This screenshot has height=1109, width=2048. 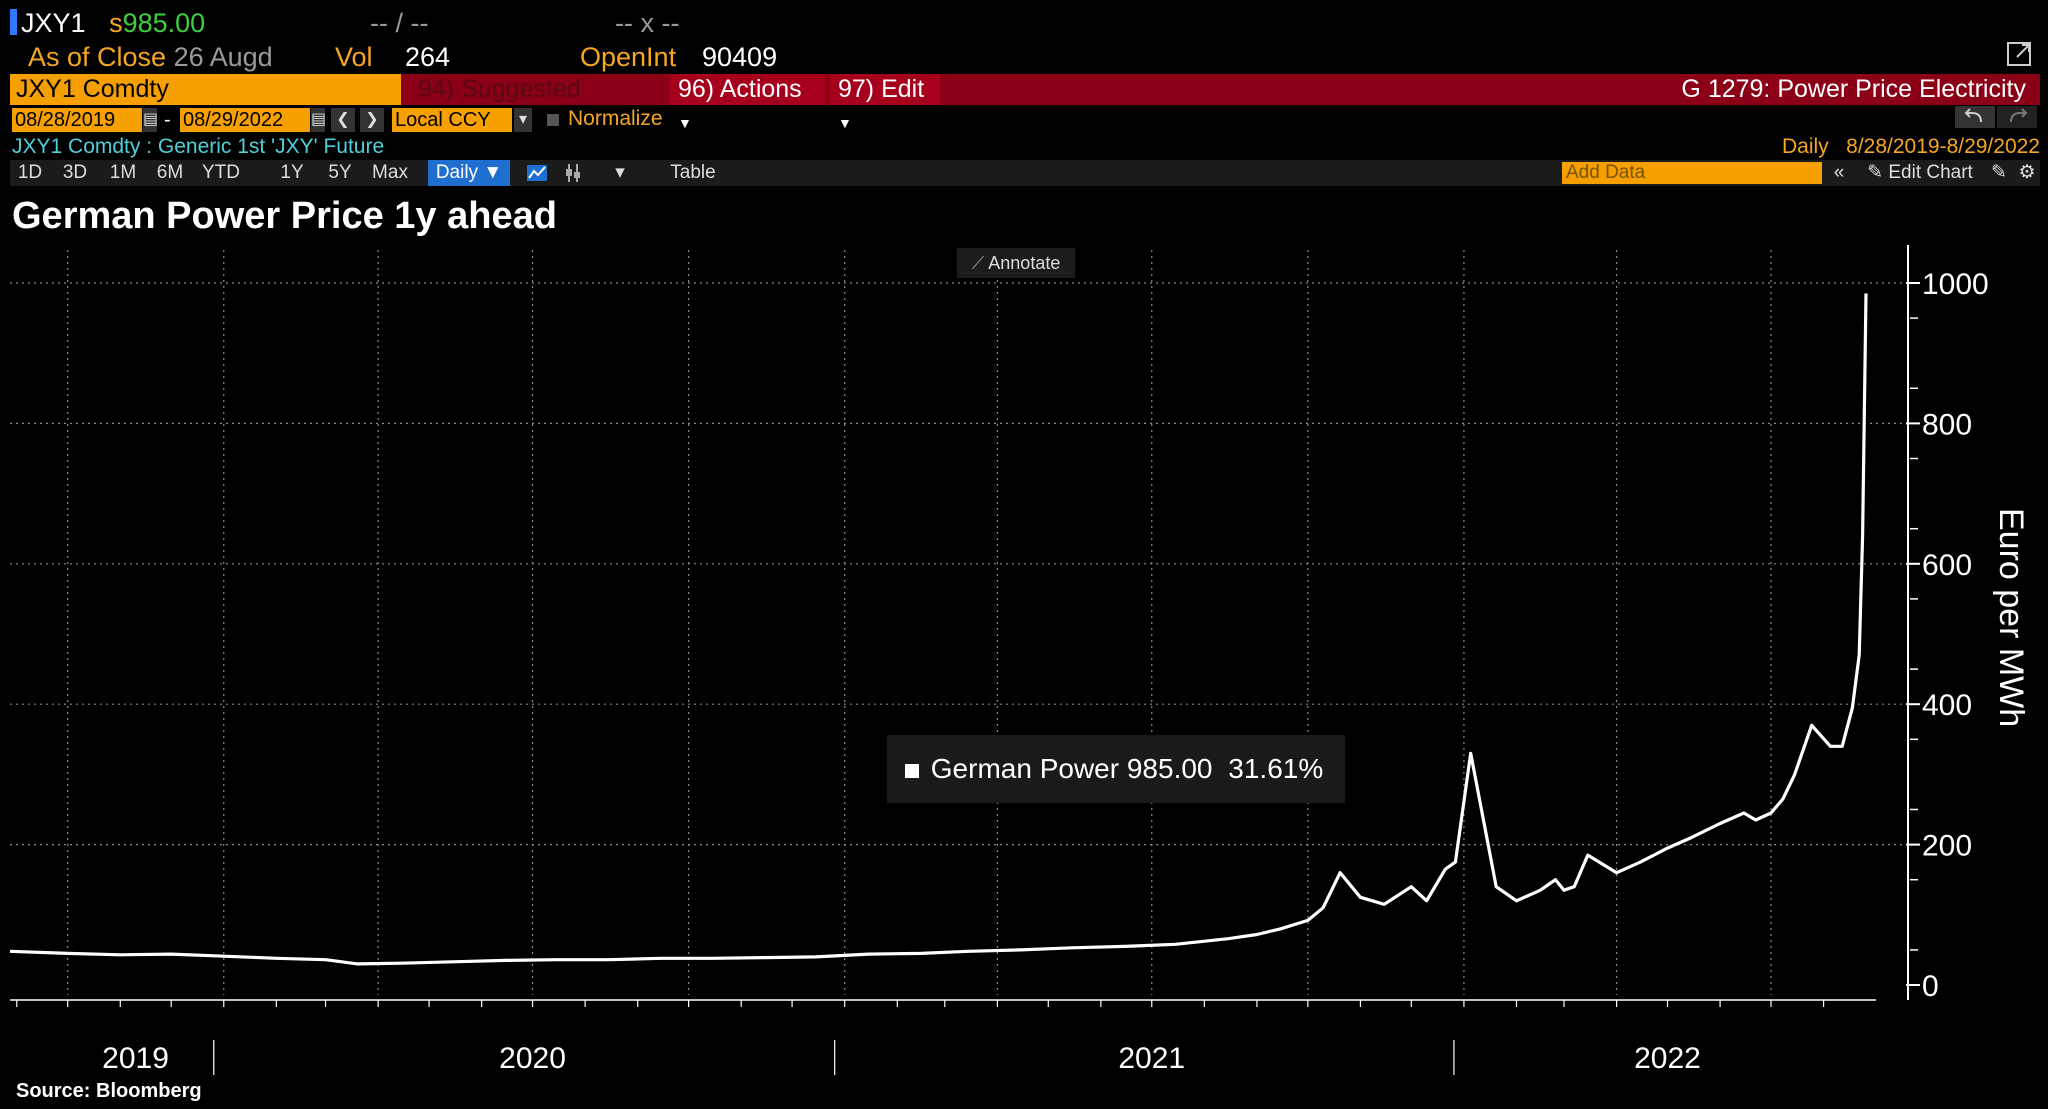 I want to click on ticker-marker, so click(x=13, y=22).